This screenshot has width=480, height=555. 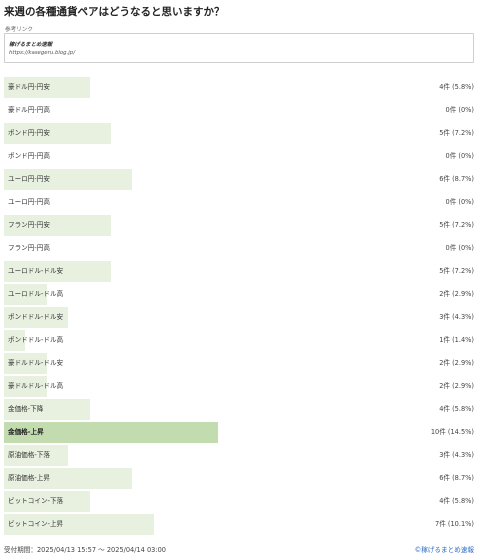 I want to click on poll-title: 来週の各種通貨ペアはどうなると思いますか？, so click(x=114, y=12).